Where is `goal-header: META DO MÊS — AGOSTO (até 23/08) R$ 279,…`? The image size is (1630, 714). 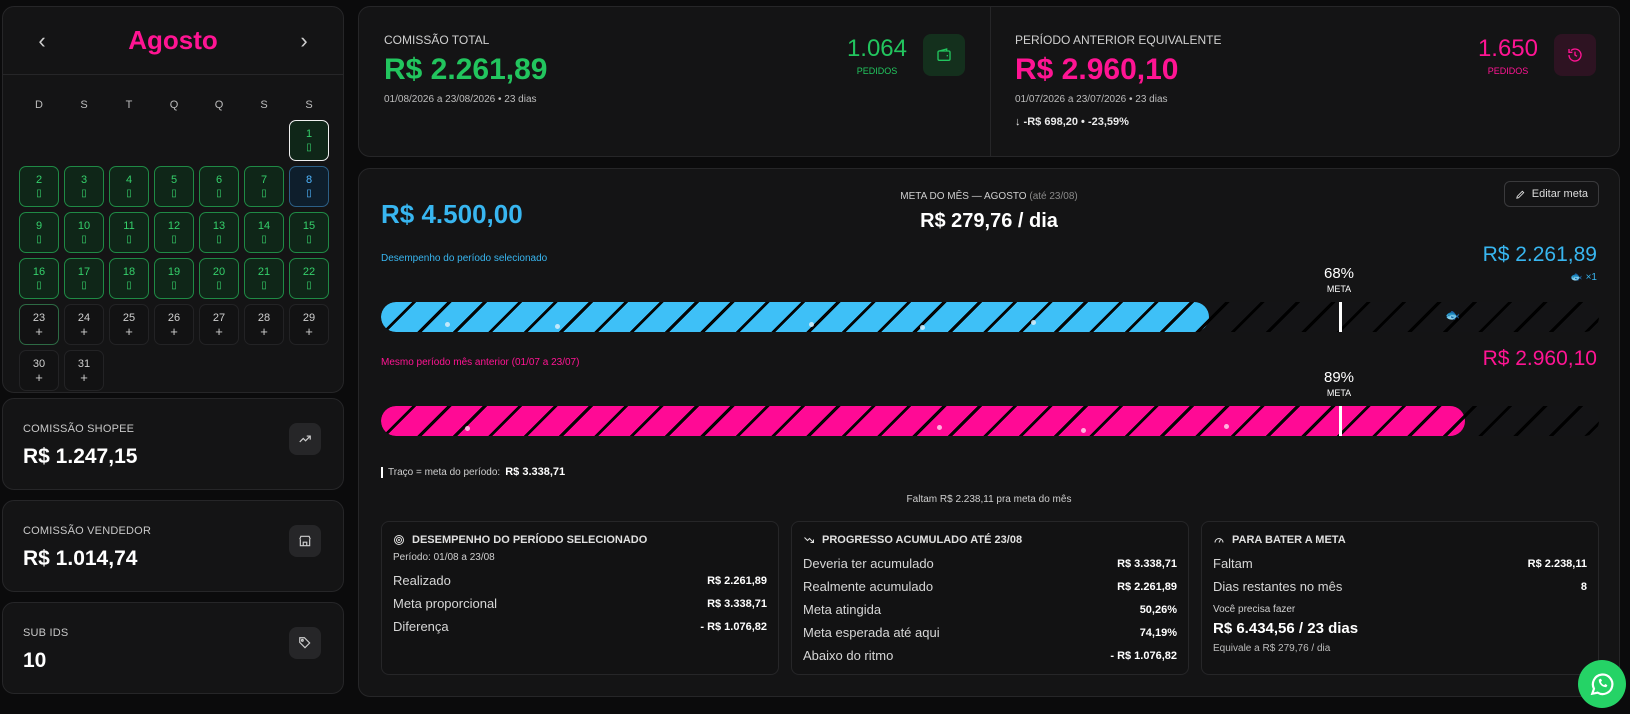
goal-header: META DO MÊS — AGOSTO (até 23/08) R$ 279,… is located at coordinates (989, 212).